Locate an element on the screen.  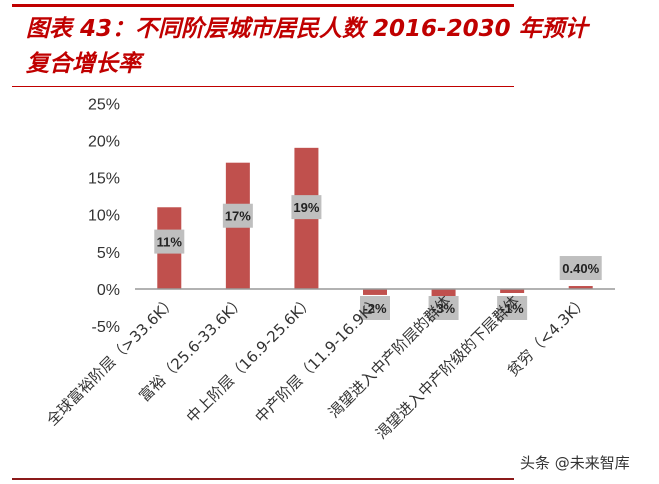
y-tick-label: 25% is located at coordinates (104, 104).